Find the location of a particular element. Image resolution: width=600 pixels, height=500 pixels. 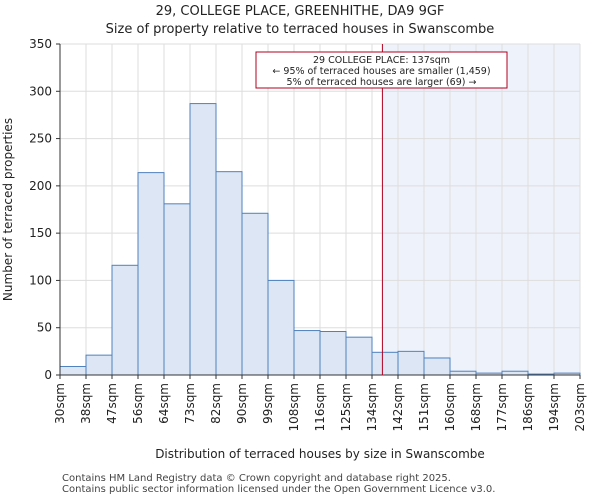

bar-73sqm is located at coordinates (203, 239).